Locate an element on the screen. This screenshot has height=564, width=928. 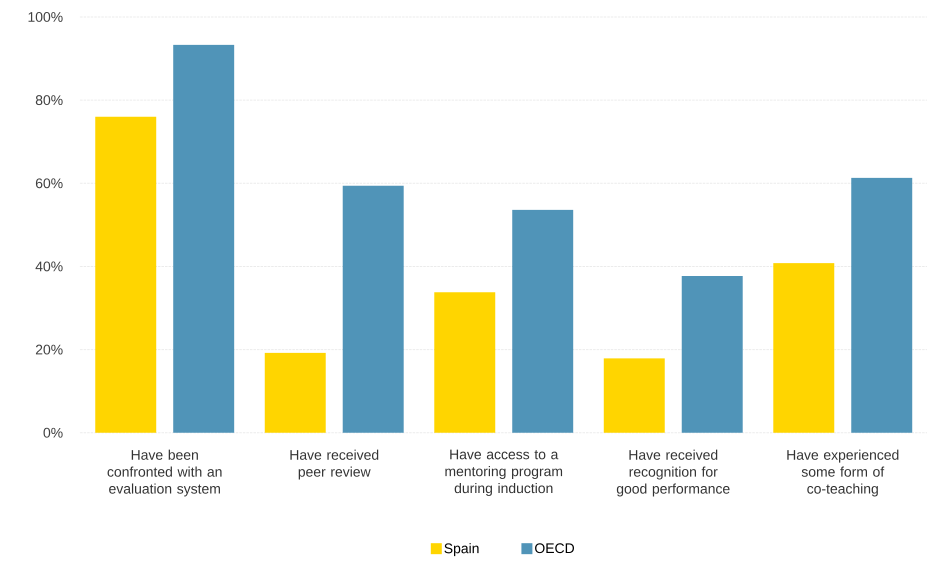
y-tick-label: 100% is located at coordinates (45, 17).